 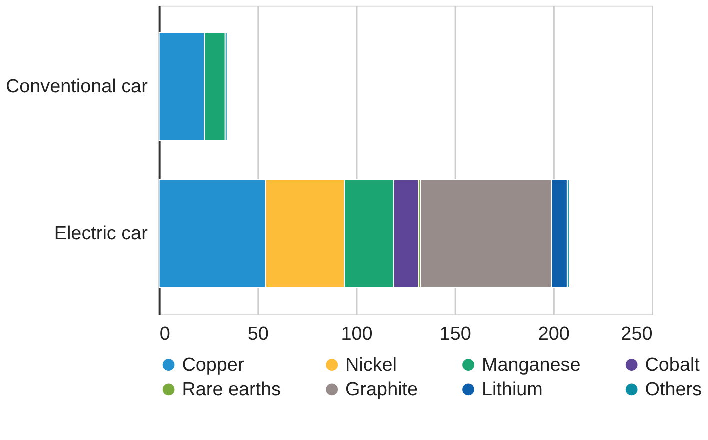 I want to click on x-tick-label: 250, so click(x=637, y=334).